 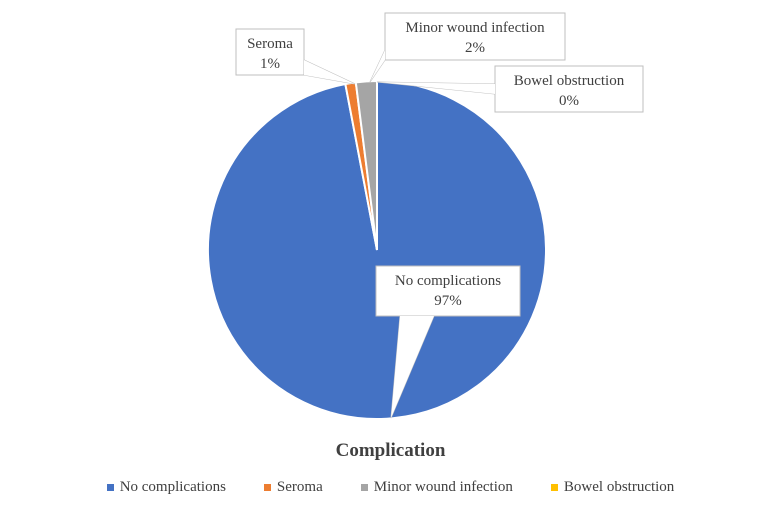 What do you see at coordinates (475, 48) in the screenshot?
I see `callout-value-minor-wound-infection: 2%` at bounding box center [475, 48].